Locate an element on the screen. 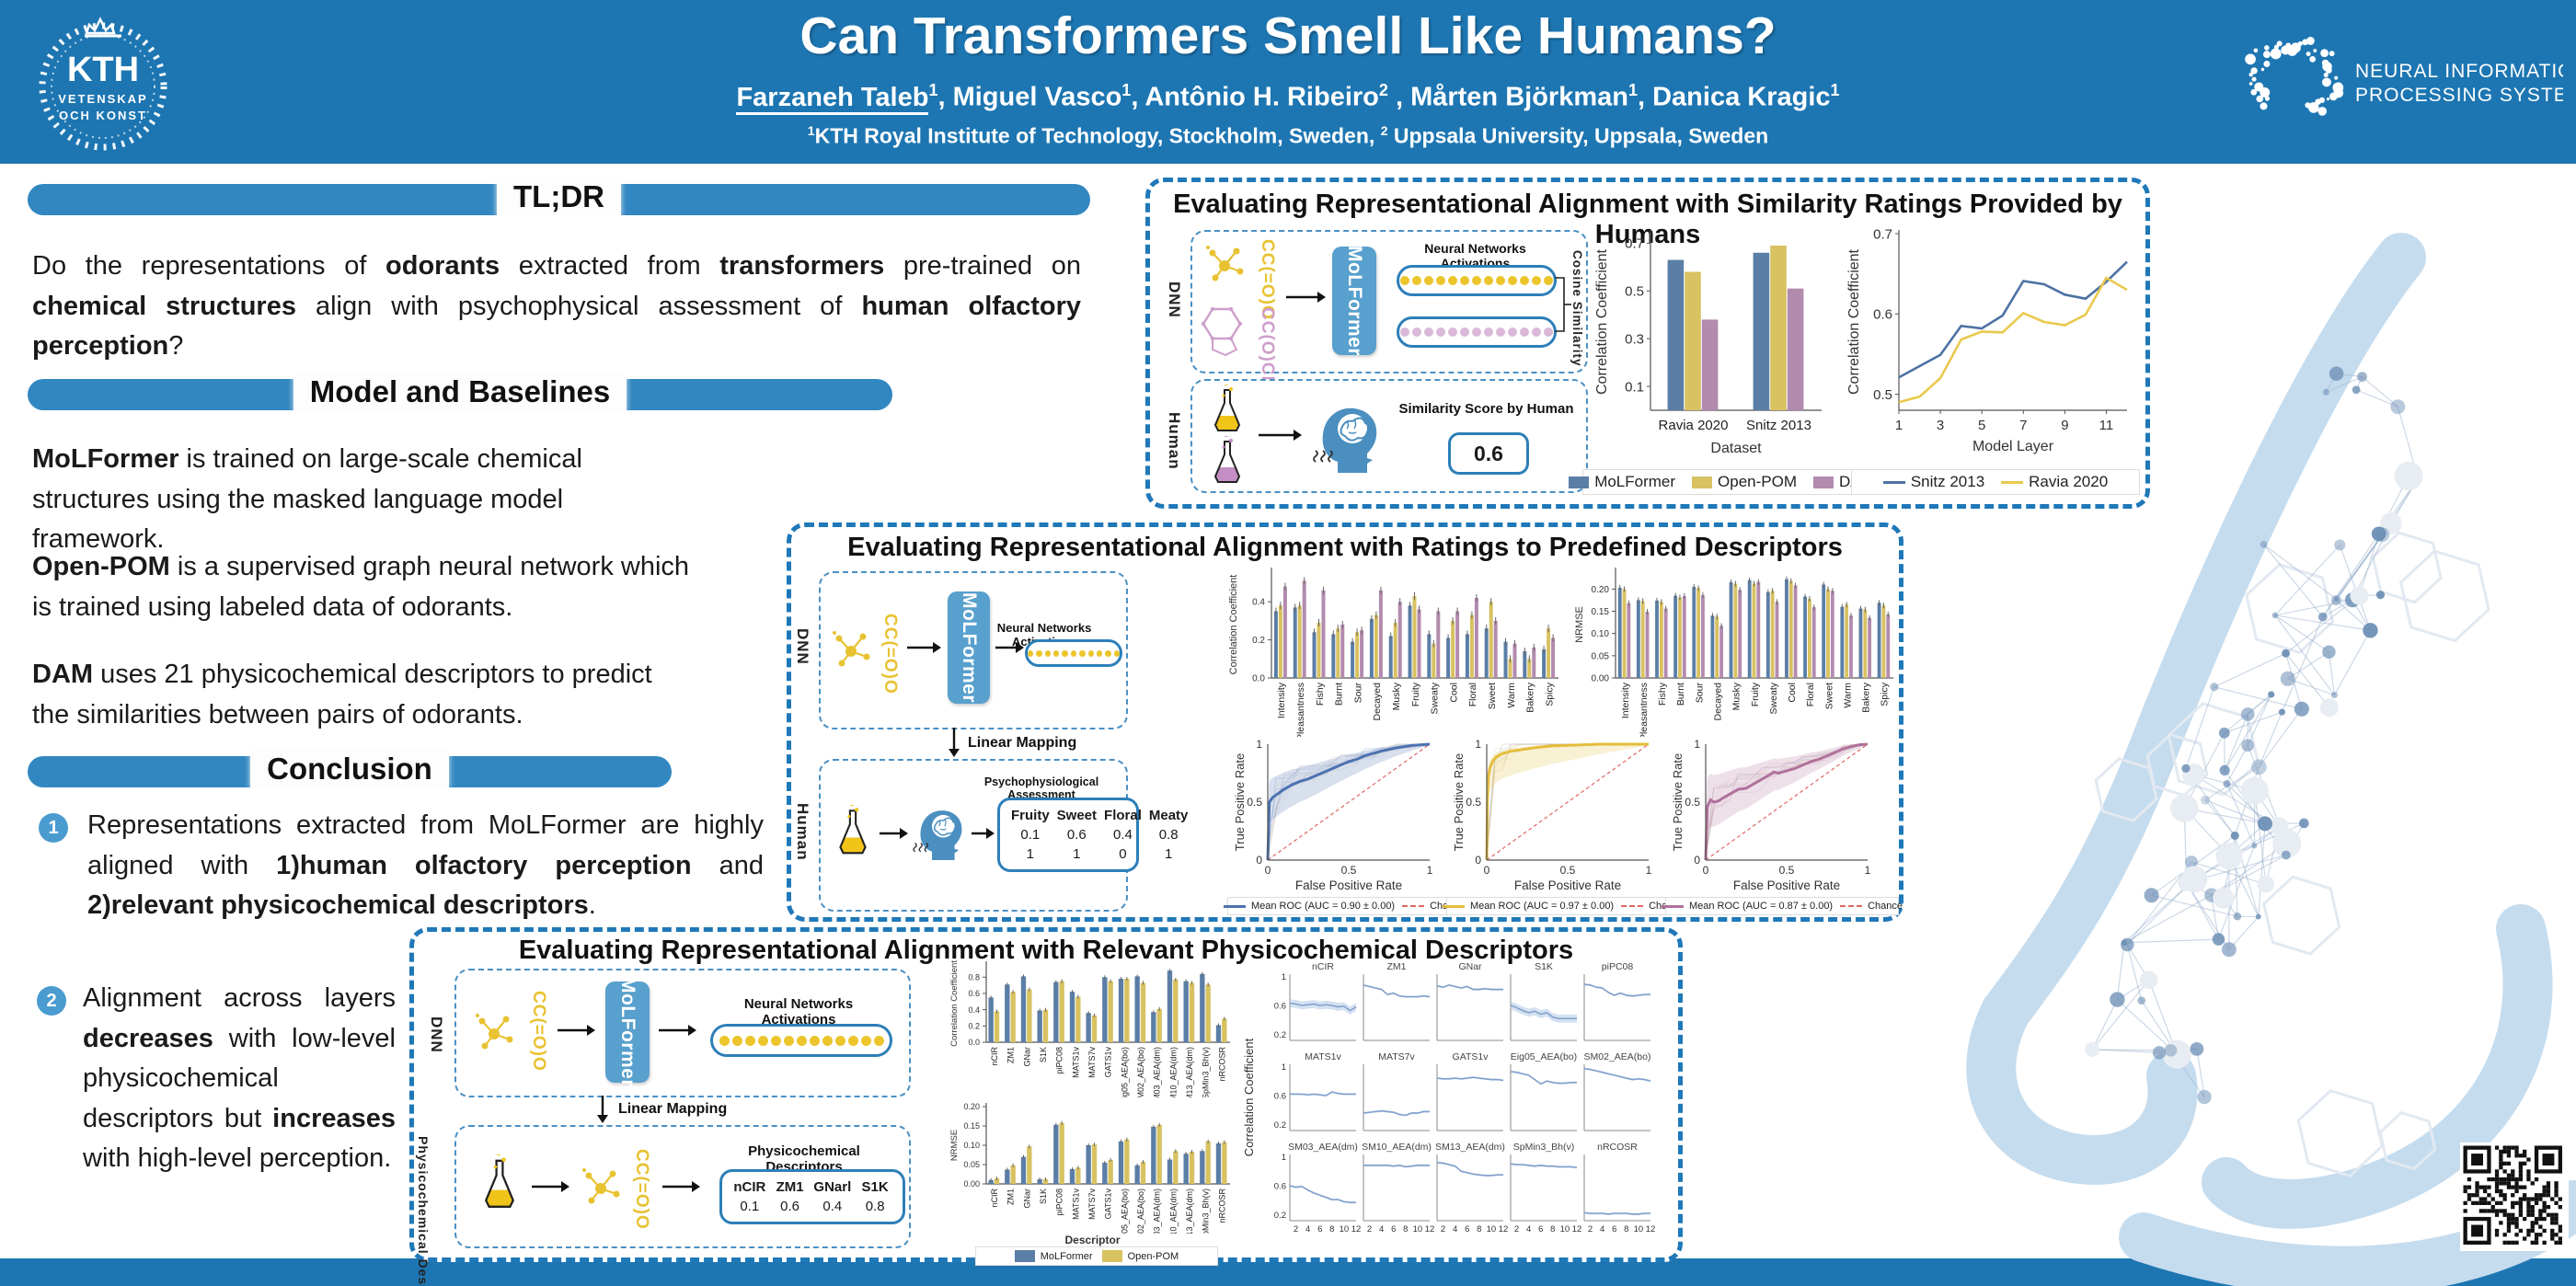  svg-text: Cool is located at coordinates (1453, 693).